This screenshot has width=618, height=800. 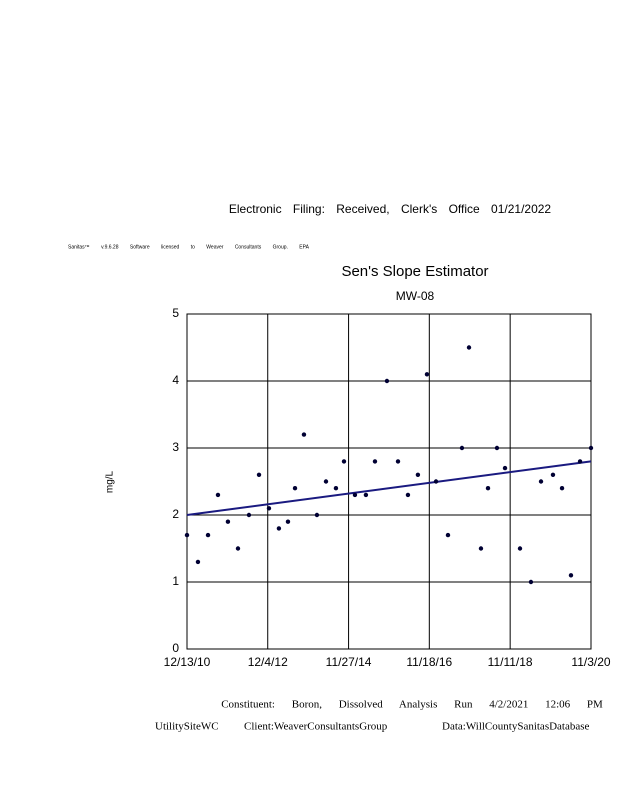 What do you see at coordinates (175, 313) in the screenshot?
I see `y-tick-label: 5` at bounding box center [175, 313].